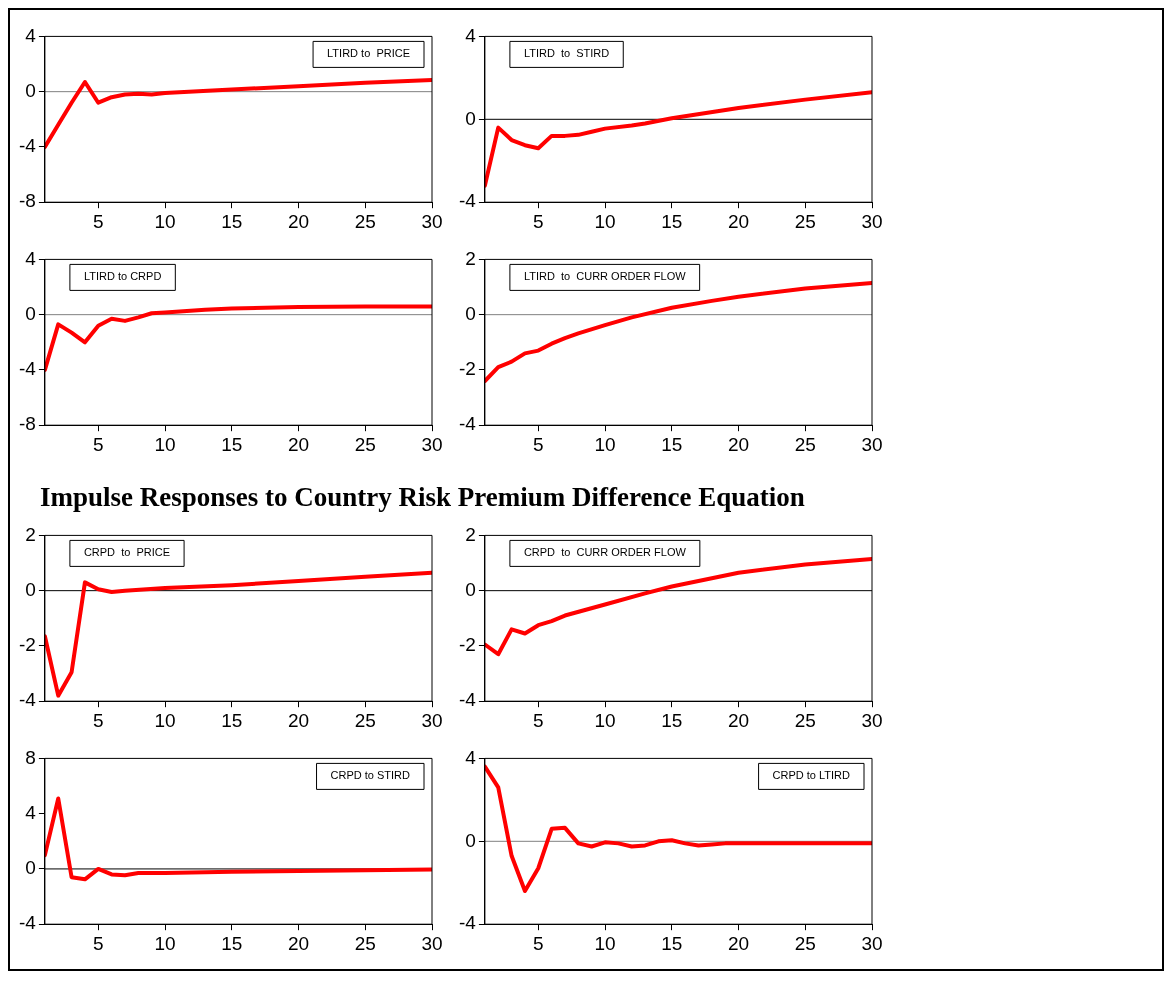 This screenshot has width=1171, height=1005. Describe the element at coordinates (605, 276) in the screenshot. I see `text: LTIRD to CURR ORDER FLOW` at that location.